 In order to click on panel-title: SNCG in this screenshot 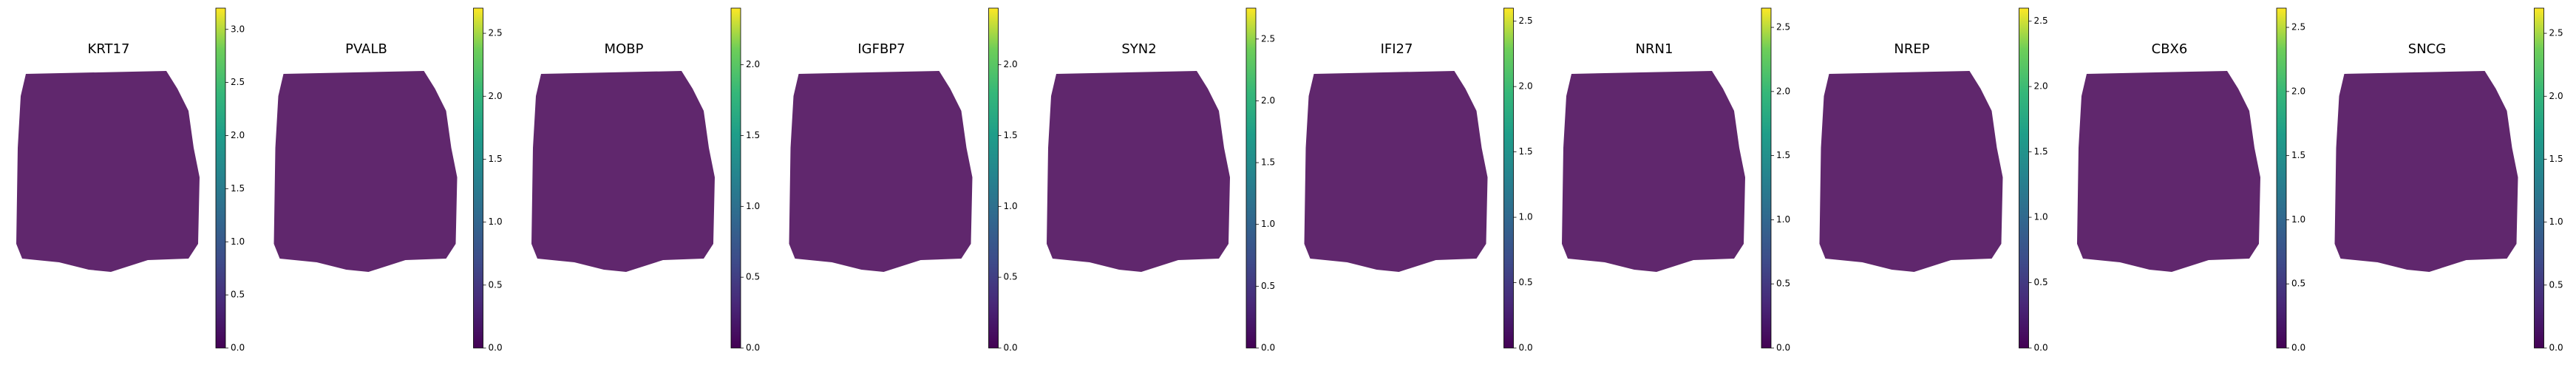, I will do `click(2427, 49)`.